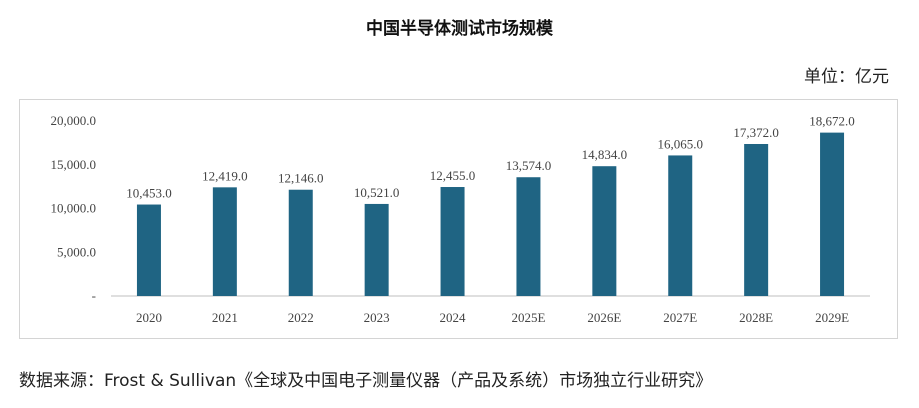 Image resolution: width=919 pixels, height=408 pixels. What do you see at coordinates (301, 178) in the screenshot?
I see `data-label: 12,146.0` at bounding box center [301, 178].